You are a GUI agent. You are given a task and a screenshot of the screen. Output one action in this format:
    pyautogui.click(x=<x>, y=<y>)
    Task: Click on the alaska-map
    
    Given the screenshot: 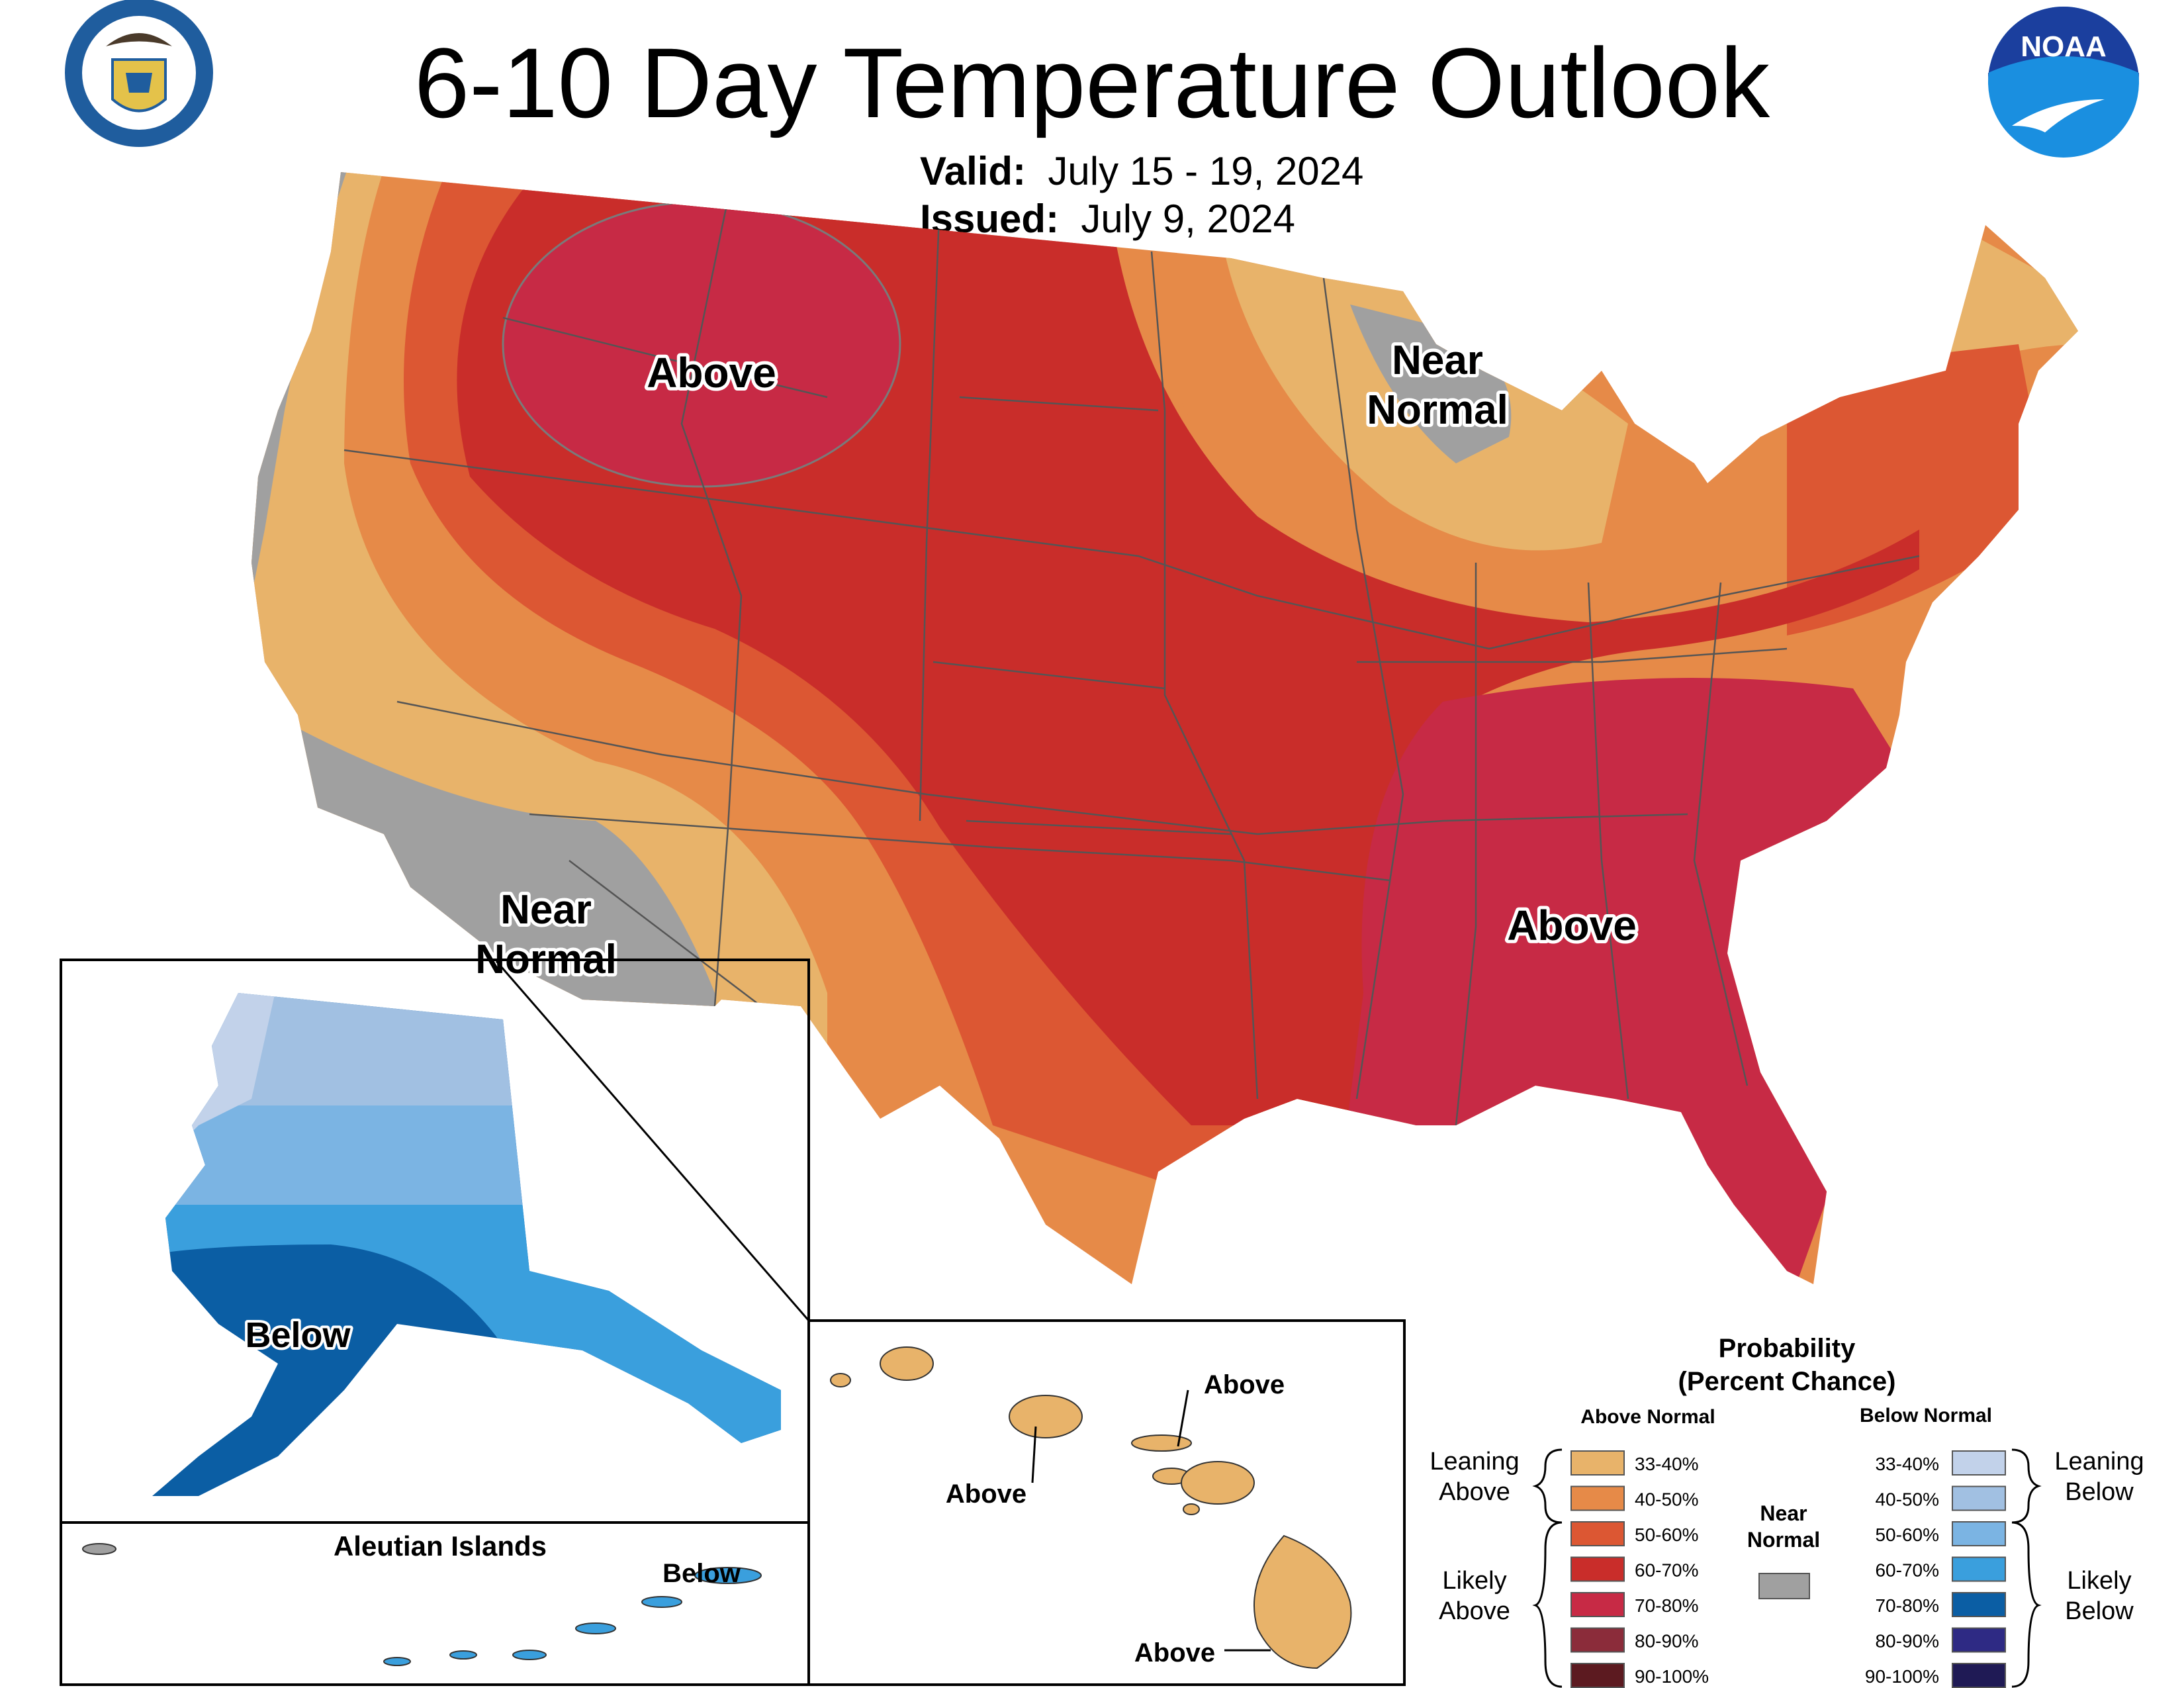 What is the action you would take?
    pyautogui.click(x=466, y=1244)
    